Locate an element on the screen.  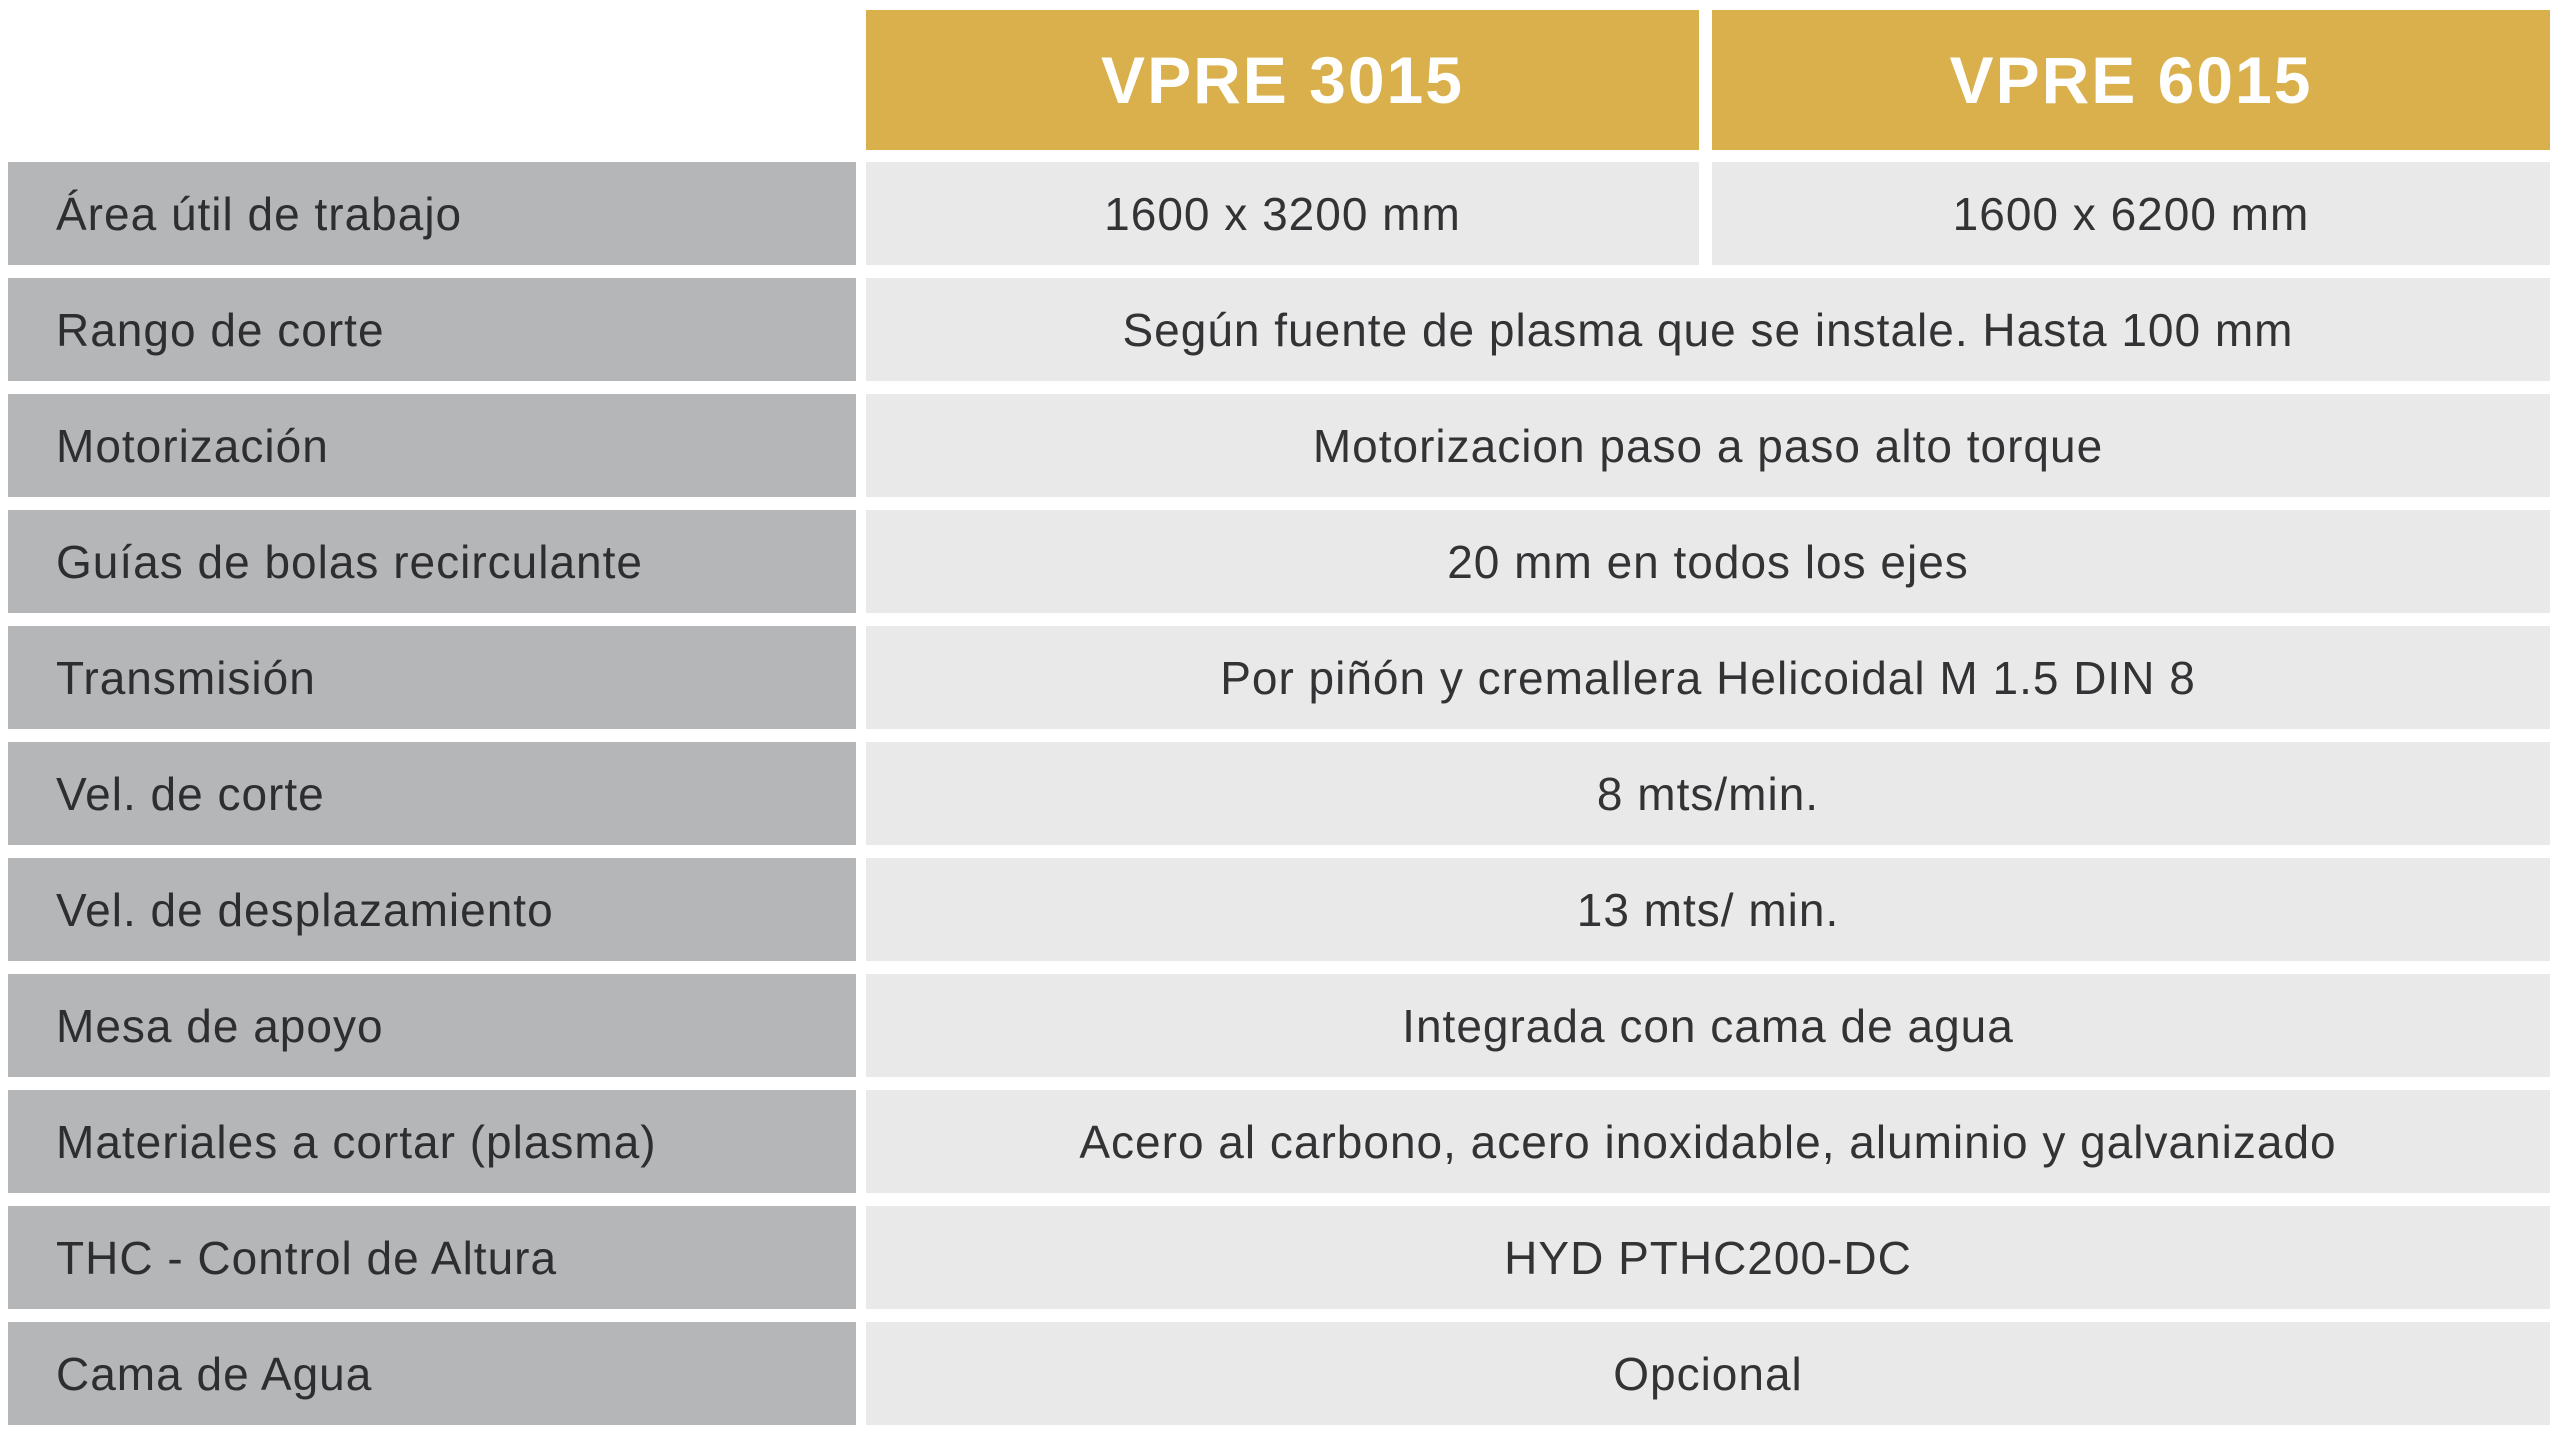
table-row: Vel. de corte 8 mts/min. is located at coordinates (1279, 793).